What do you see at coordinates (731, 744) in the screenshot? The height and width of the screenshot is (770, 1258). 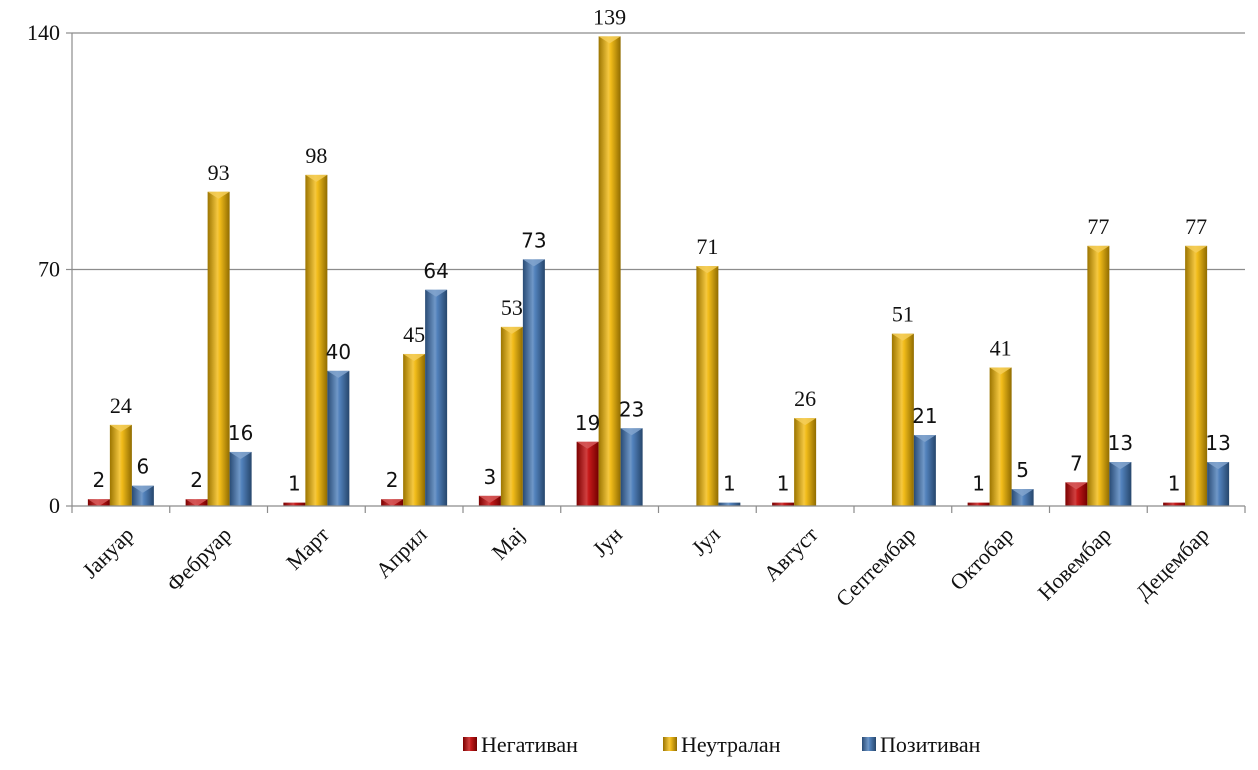 I see `legend-label: Неутралан` at bounding box center [731, 744].